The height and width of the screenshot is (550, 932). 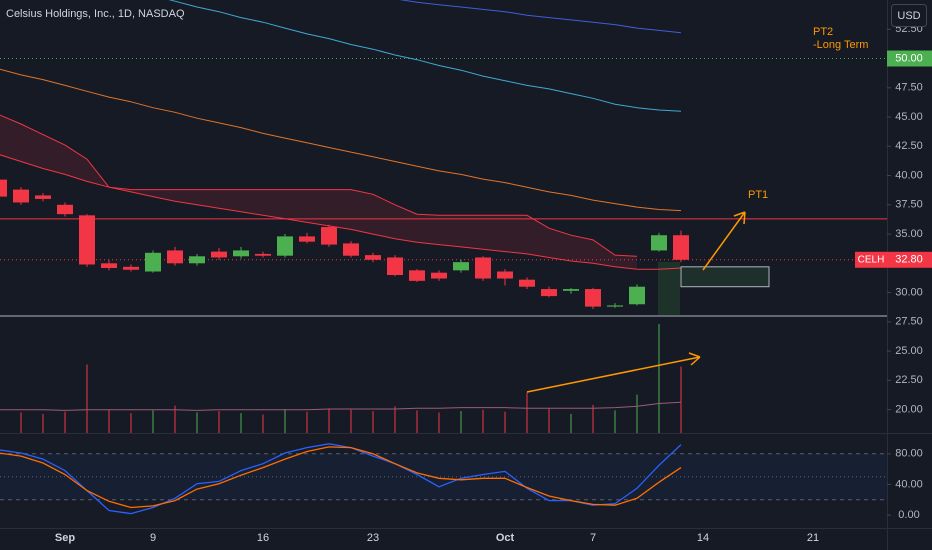 What do you see at coordinates (909, 117) in the screenshot?
I see `y-tick-label: 45.00` at bounding box center [909, 117].